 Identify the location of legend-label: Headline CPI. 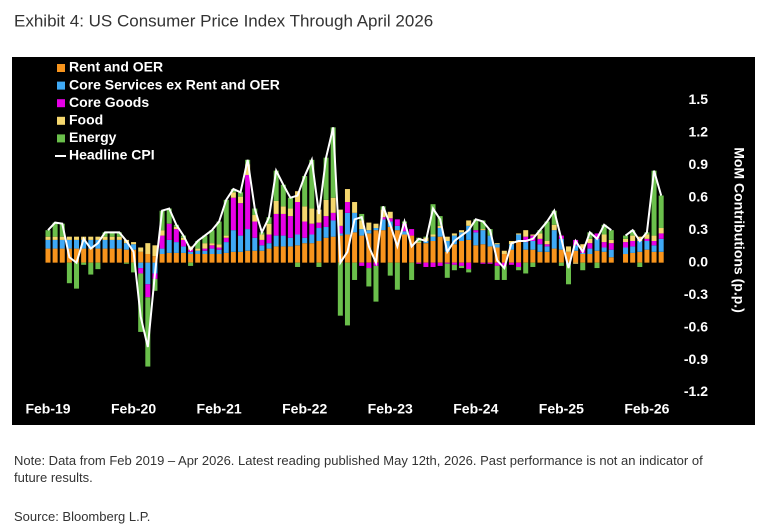
(112, 155).